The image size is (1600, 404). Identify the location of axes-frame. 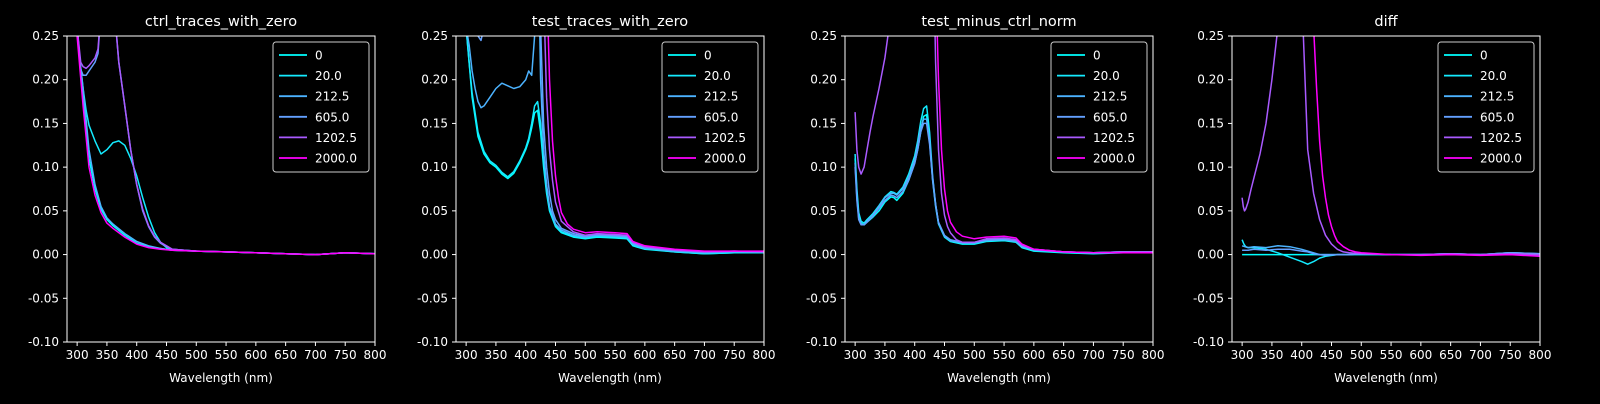
(1386, 189).